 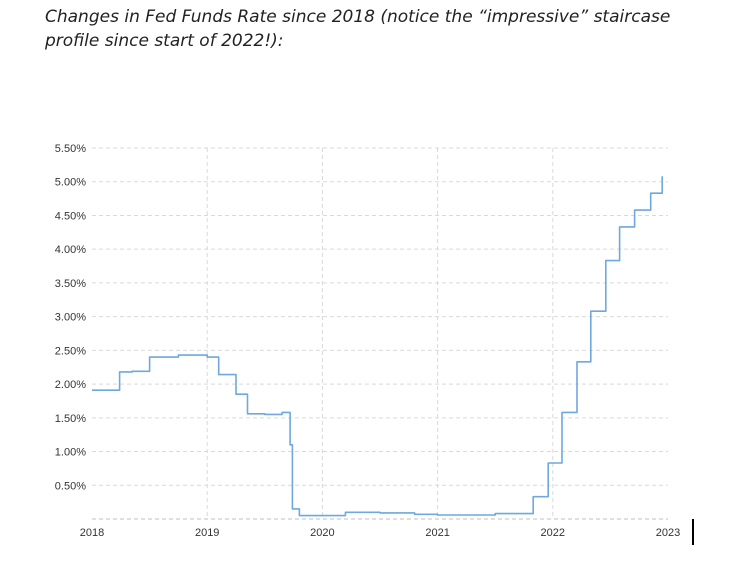 I want to click on y-tick-label: 3.00%, so click(x=70, y=318).